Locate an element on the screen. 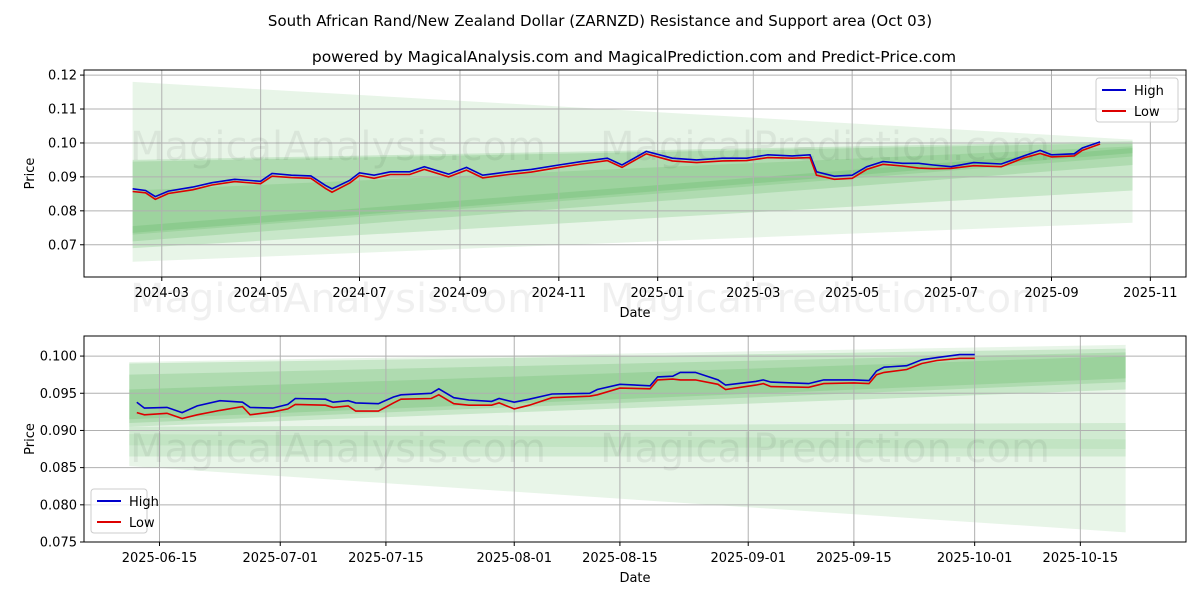 The height and width of the screenshot is (600, 1200). x-tick-label: 2025-03 is located at coordinates (753, 293).